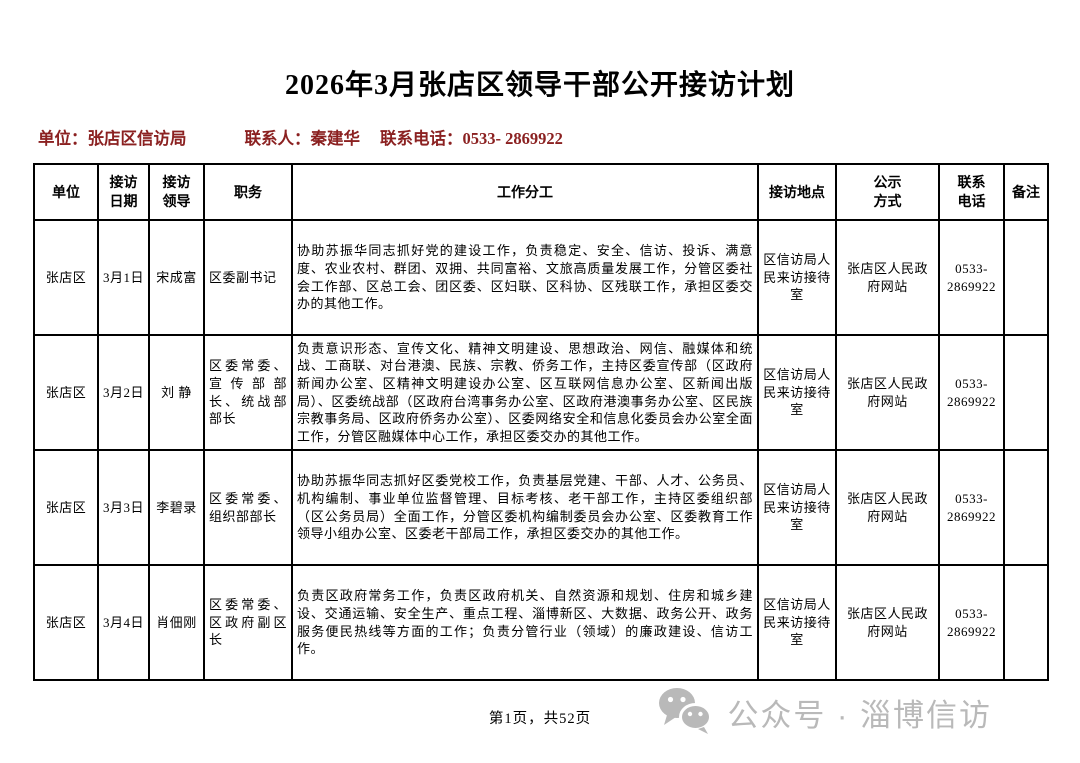 This screenshot has width=1080, height=763. Describe the element at coordinates (176, 277) in the screenshot. I see `cell-leader: 宋成富` at that location.